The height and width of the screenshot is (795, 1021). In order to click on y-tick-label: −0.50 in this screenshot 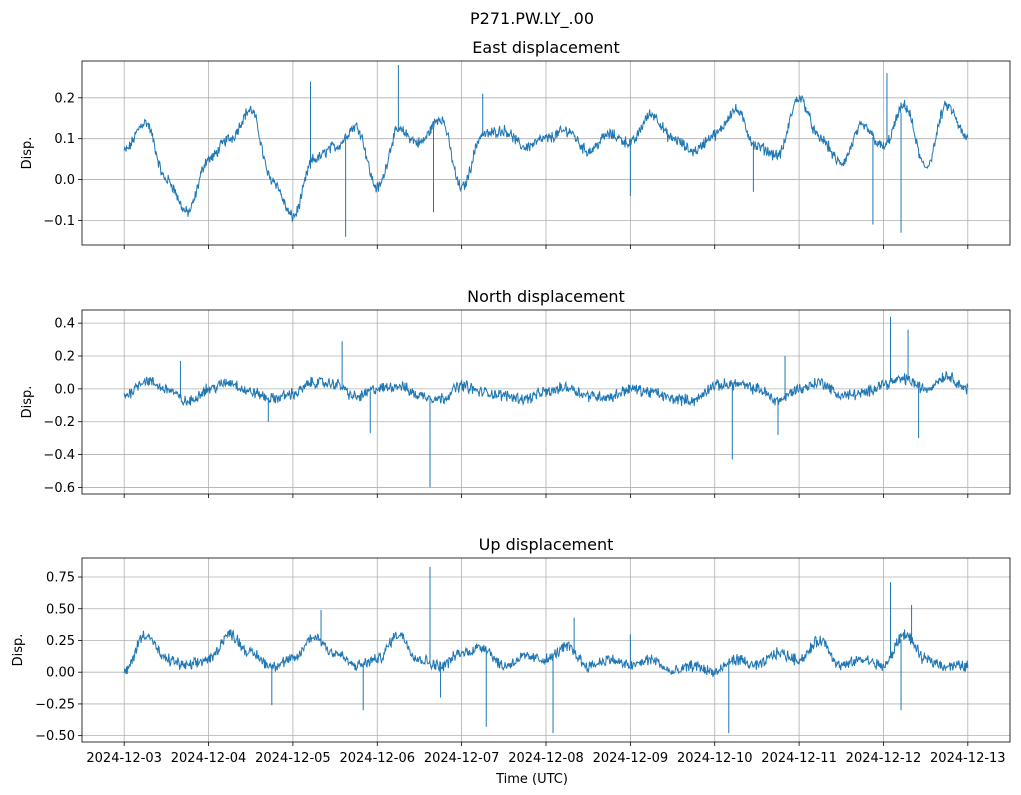, I will do `click(55, 736)`.